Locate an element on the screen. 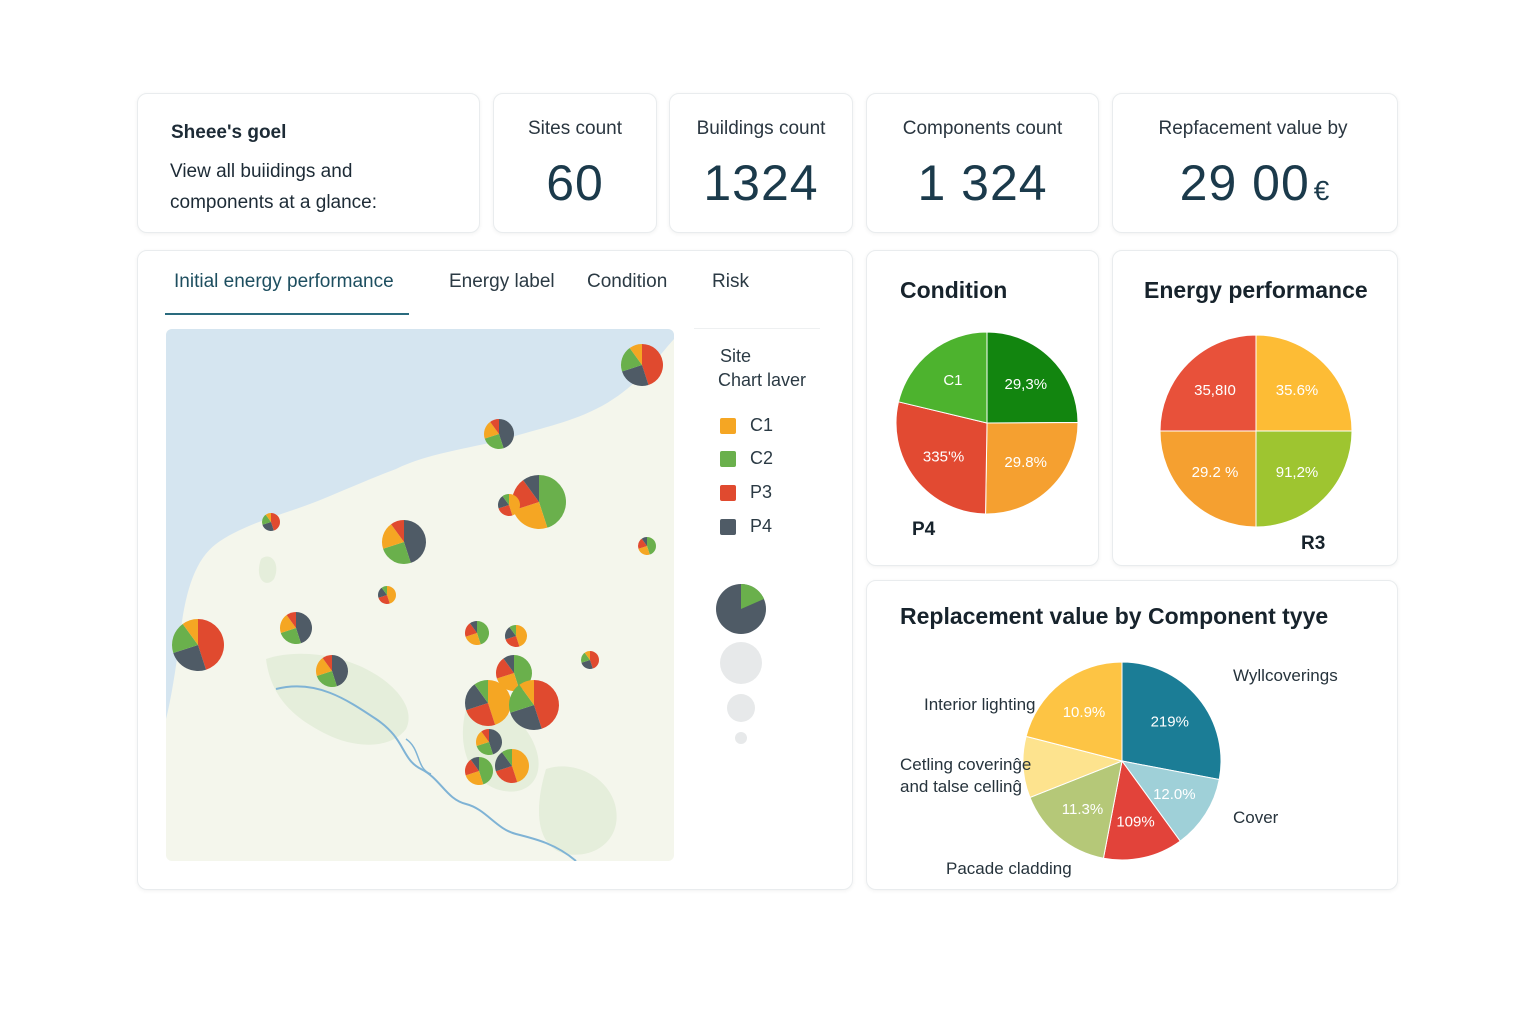  callout-ceiling-coverings: Cetling coverinĝe and talse cellinĝ is located at coordinates (966, 775).